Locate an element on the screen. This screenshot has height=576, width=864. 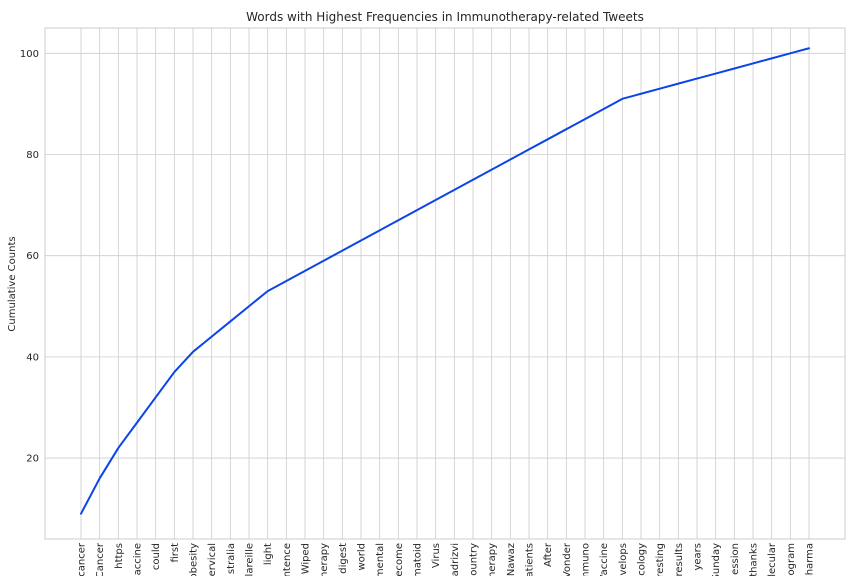
x-tick-label: adrizvi is located at coordinates (455, 559).